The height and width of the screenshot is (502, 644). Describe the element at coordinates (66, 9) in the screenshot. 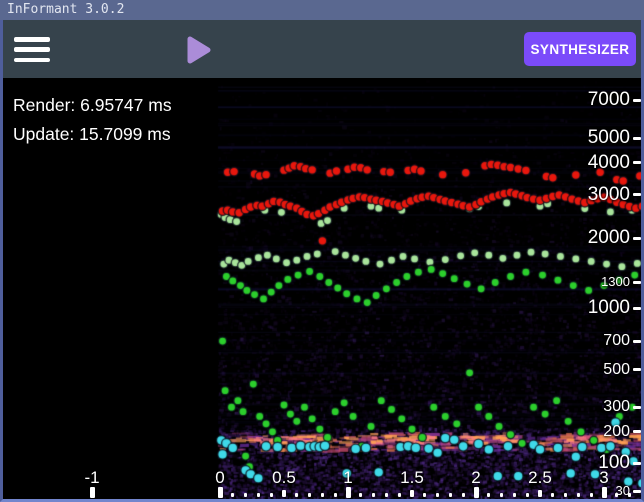

I see `window-title: InFormant 3.0.2` at that location.